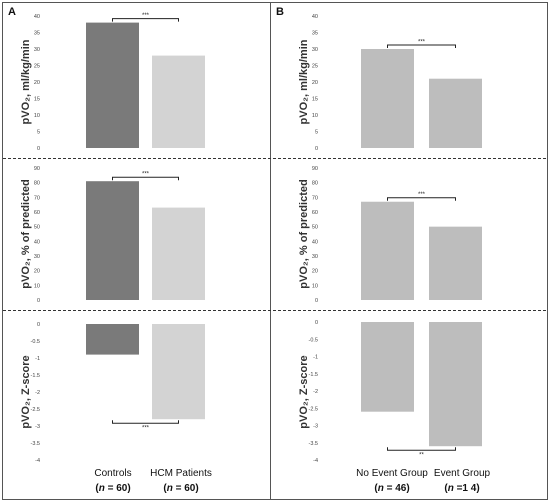 The image size is (550, 502). I want to click on panel-a-row1-ytick-0: 0, so click(38, 149).